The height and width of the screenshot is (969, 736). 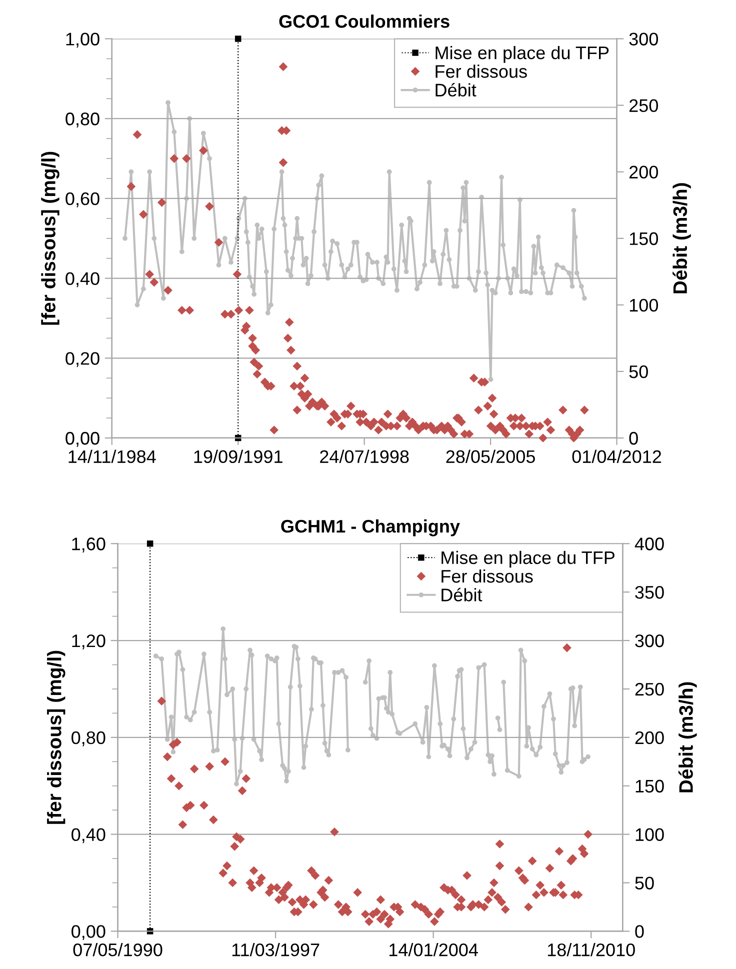 I want to click on x-tick-label: 14/11/1984, so click(x=112, y=457).